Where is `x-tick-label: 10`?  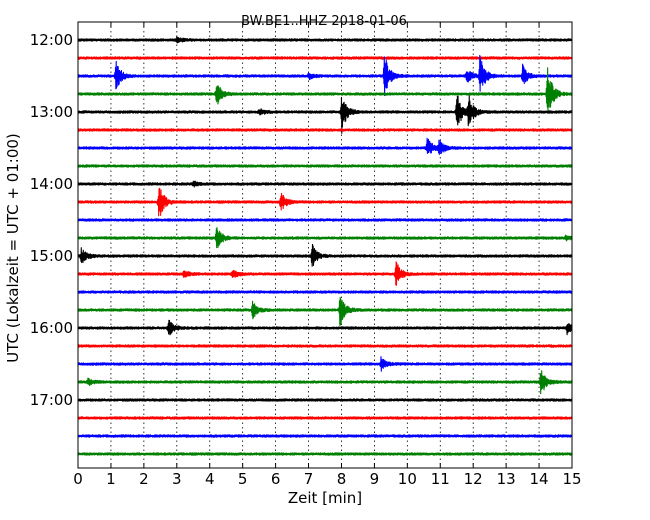 x-tick-label: 10 is located at coordinates (407, 479).